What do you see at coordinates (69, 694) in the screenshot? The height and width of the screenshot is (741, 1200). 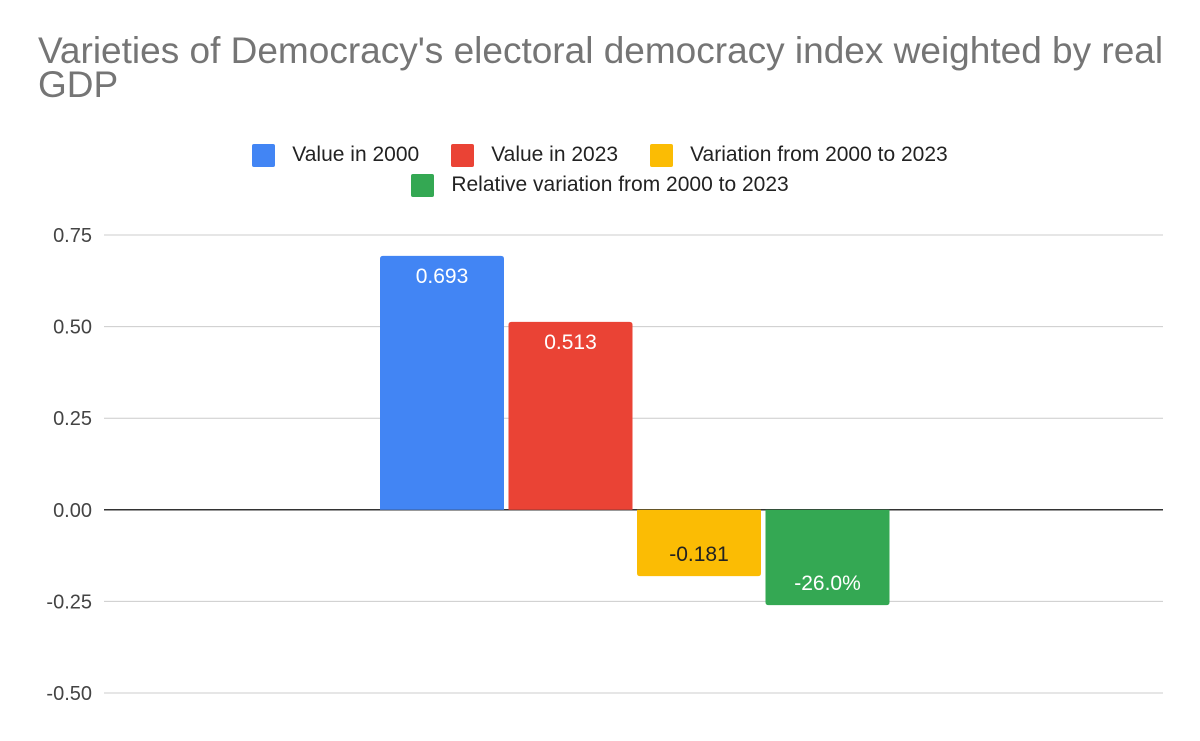 I see `y-tick-label: -0.50` at bounding box center [69, 694].